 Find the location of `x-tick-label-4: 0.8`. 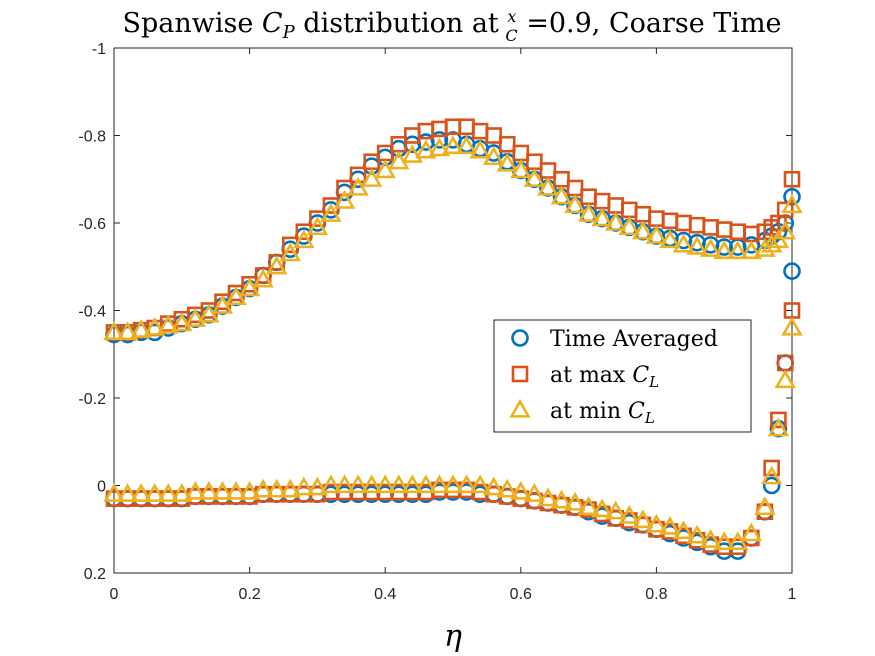

x-tick-label-4: 0.8 is located at coordinates (656, 594).